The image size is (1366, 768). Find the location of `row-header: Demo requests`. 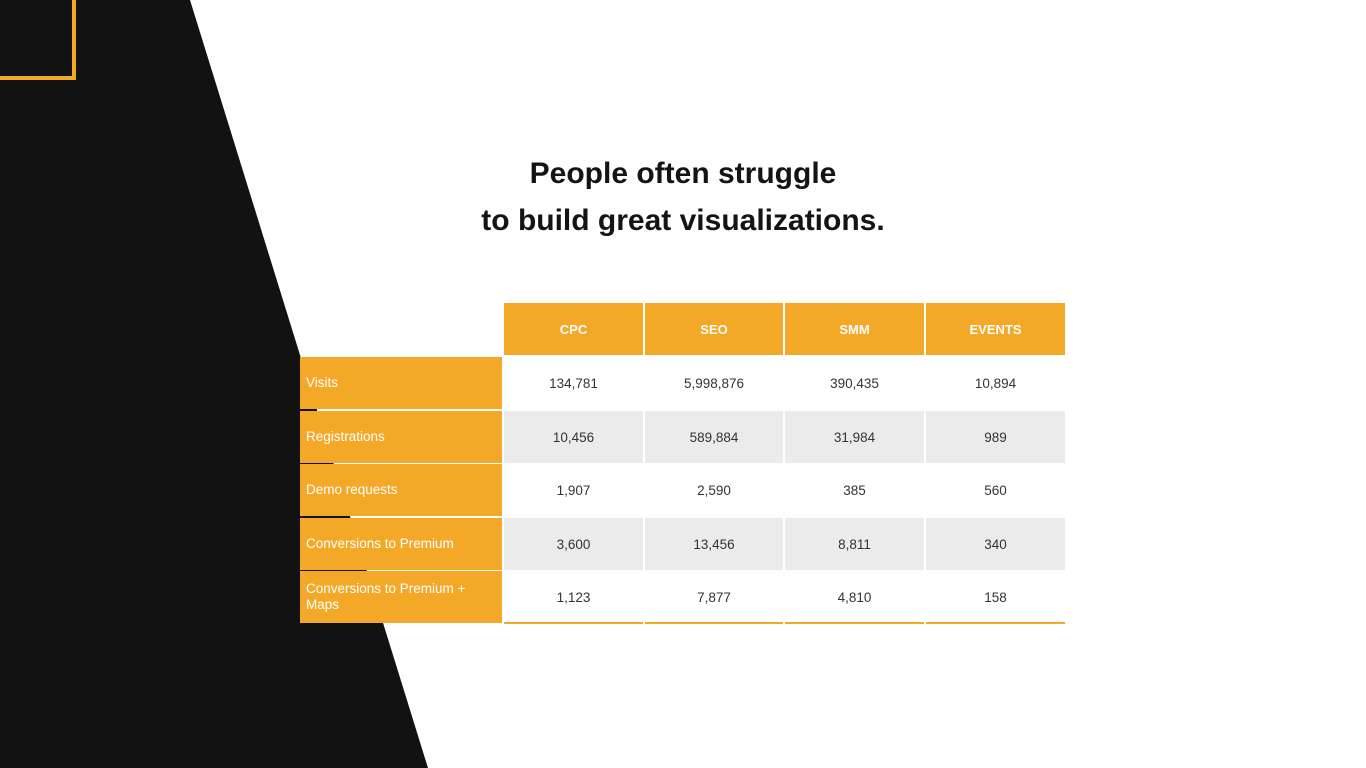

row-header: Demo requests is located at coordinates (401, 490).